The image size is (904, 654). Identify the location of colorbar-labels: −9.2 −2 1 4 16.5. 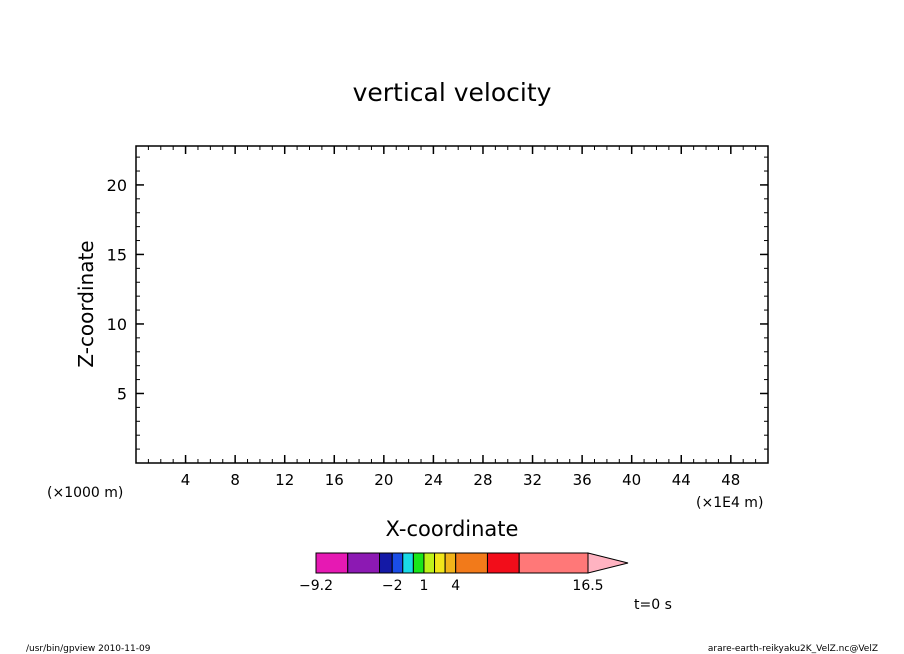
(451, 586).